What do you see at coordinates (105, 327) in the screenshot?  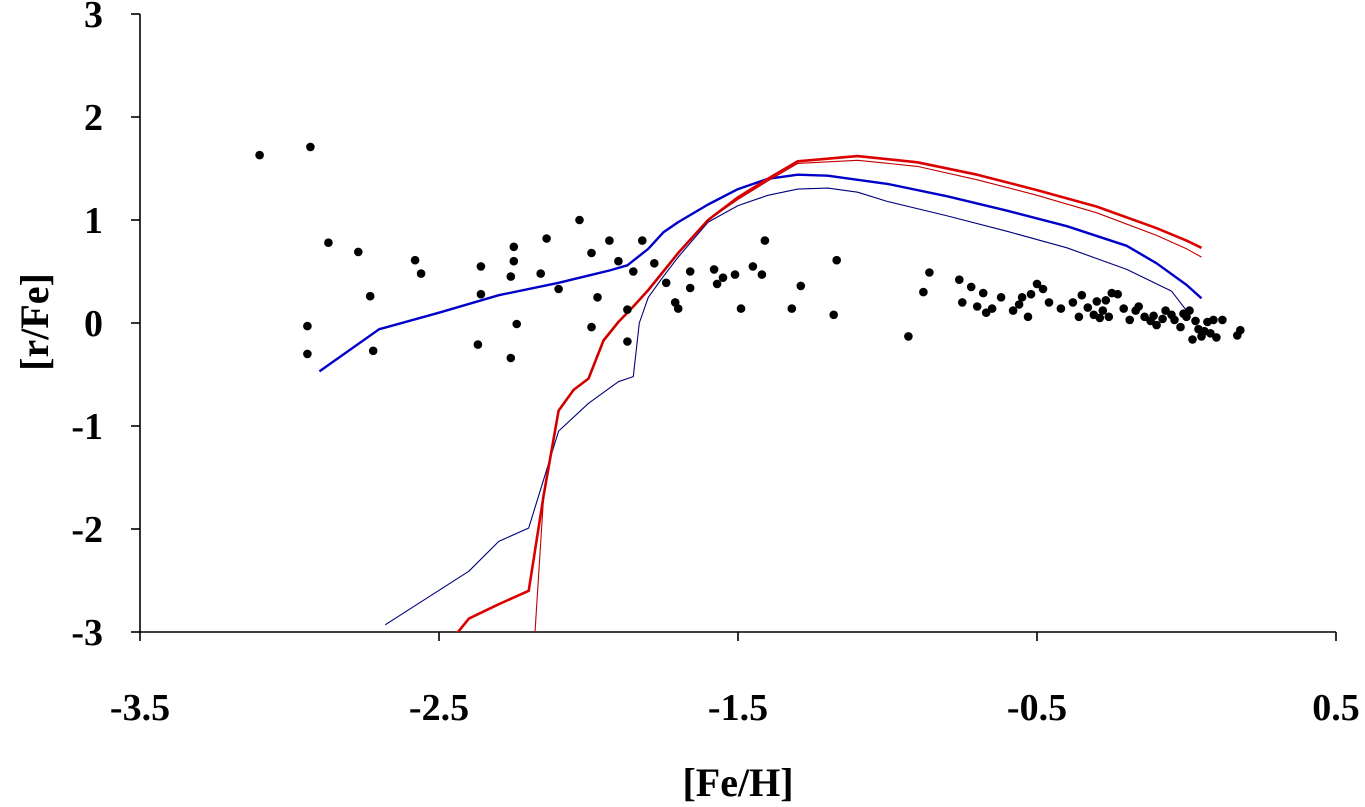 I see `y-ticks: -3 -2 -1 0 1 2 3` at bounding box center [105, 327].